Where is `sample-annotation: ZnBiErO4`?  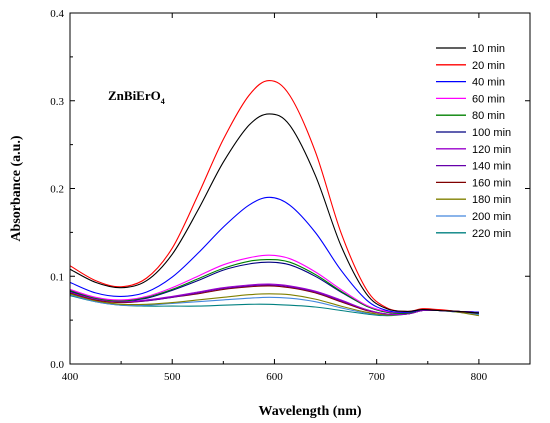 sample-annotation: ZnBiErO4 is located at coordinates (136, 97).